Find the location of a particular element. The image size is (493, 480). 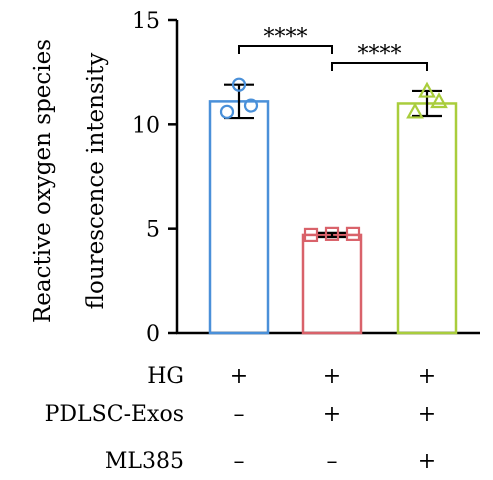

y-tick-label-3: 15 is located at coordinates (146, 21).